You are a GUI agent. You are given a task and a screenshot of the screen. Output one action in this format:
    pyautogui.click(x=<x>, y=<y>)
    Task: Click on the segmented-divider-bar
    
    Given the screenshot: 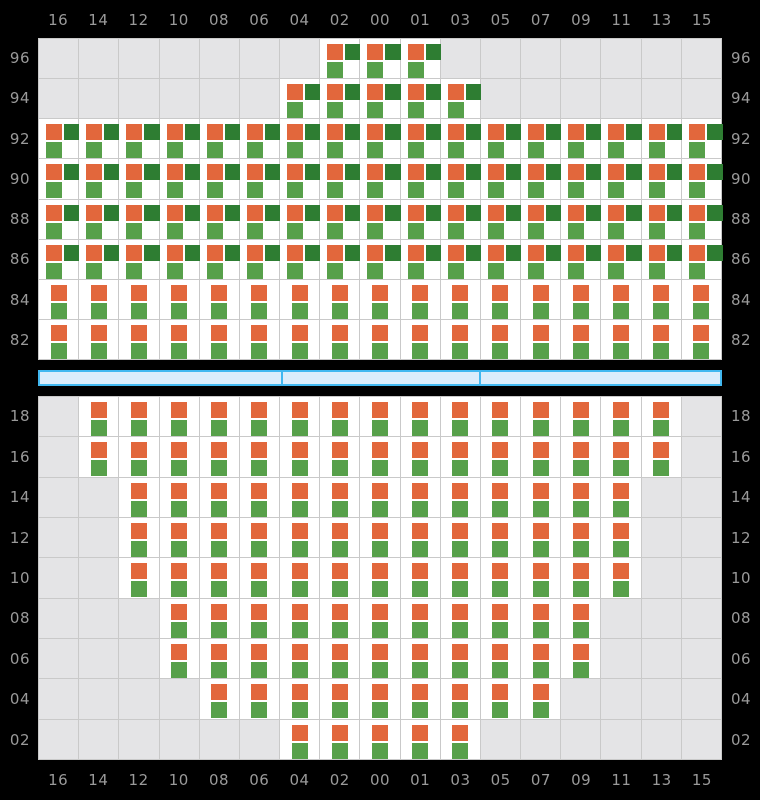 What is the action you would take?
    pyautogui.click(x=380, y=378)
    